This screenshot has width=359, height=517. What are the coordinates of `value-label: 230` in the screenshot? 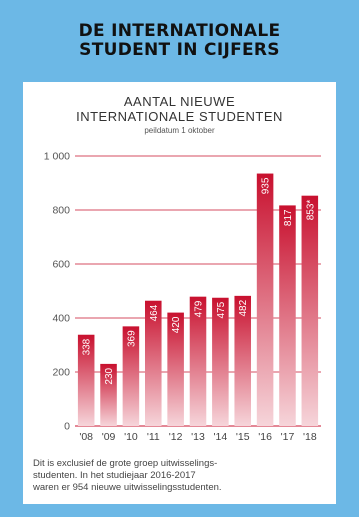 It's located at (109, 375).